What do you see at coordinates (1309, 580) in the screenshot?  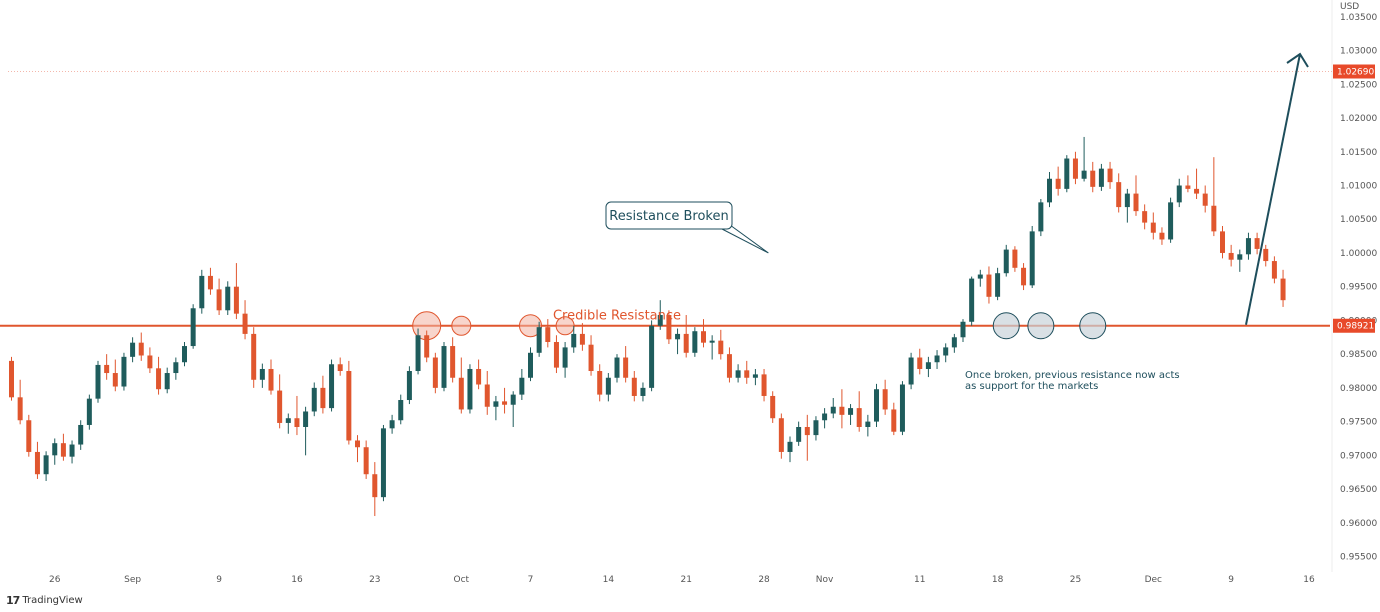 I see `x-tick-label: 16` at bounding box center [1309, 580].